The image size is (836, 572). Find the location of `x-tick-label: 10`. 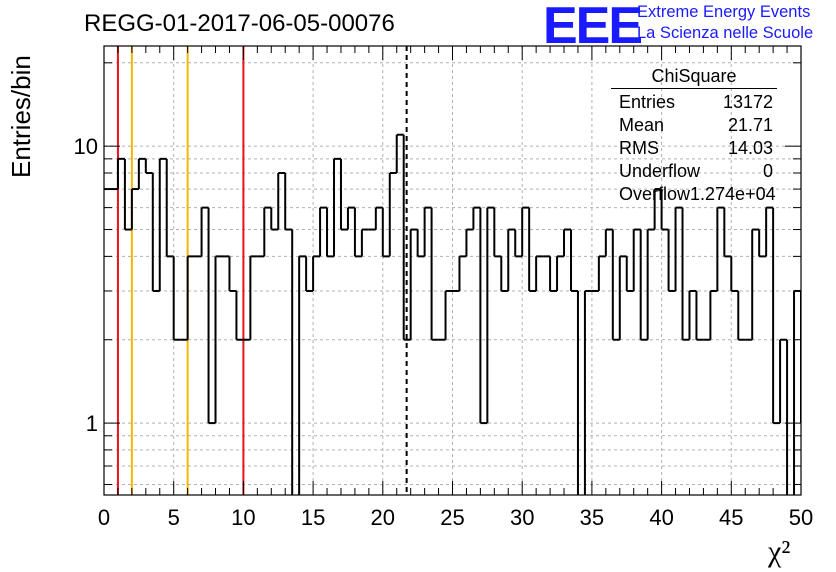

x-tick-label: 10 is located at coordinates (243, 517).